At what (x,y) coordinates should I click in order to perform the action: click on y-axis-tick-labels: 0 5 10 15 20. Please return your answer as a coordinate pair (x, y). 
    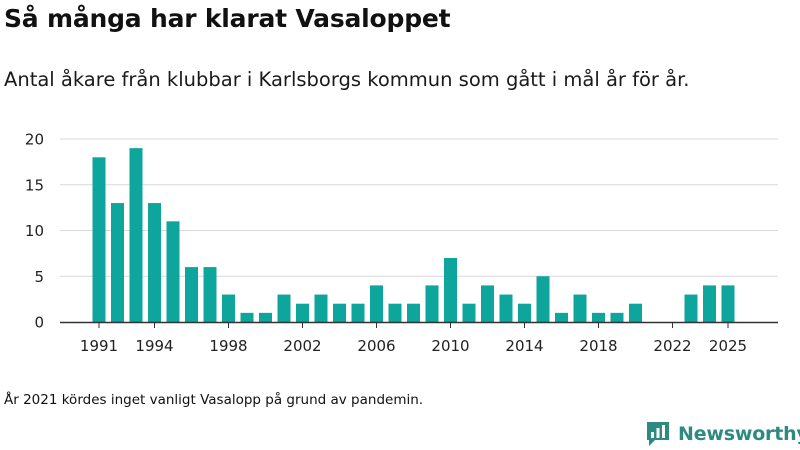
    Looking at the image, I should click on (34, 231).